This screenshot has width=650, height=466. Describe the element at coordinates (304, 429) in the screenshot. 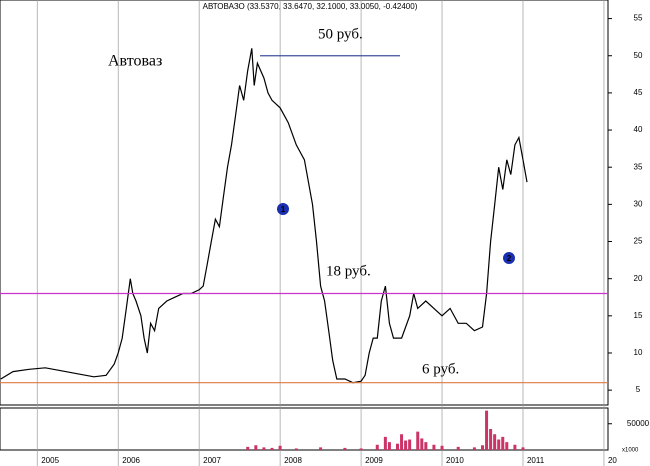

I see `volume-frame` at that location.